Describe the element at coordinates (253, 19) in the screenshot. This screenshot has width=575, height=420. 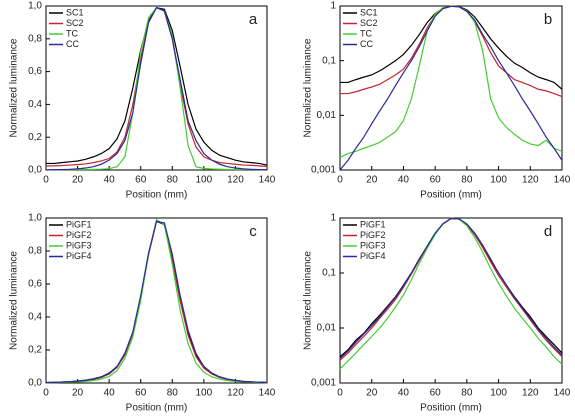
I see `panel-letter: a` at that location.